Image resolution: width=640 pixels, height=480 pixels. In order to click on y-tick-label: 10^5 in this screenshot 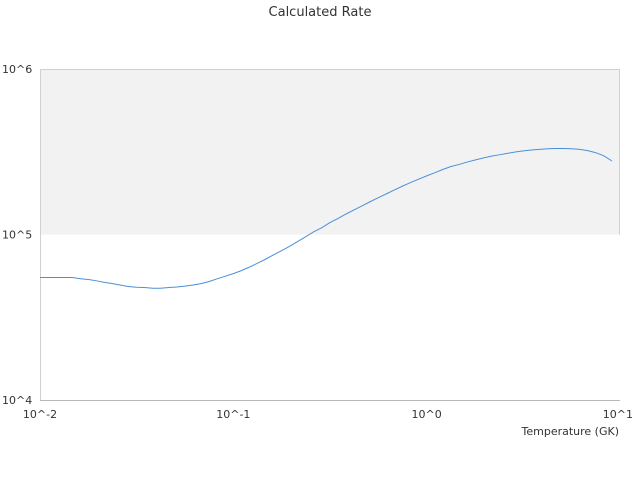, I will do `click(17, 235)`.